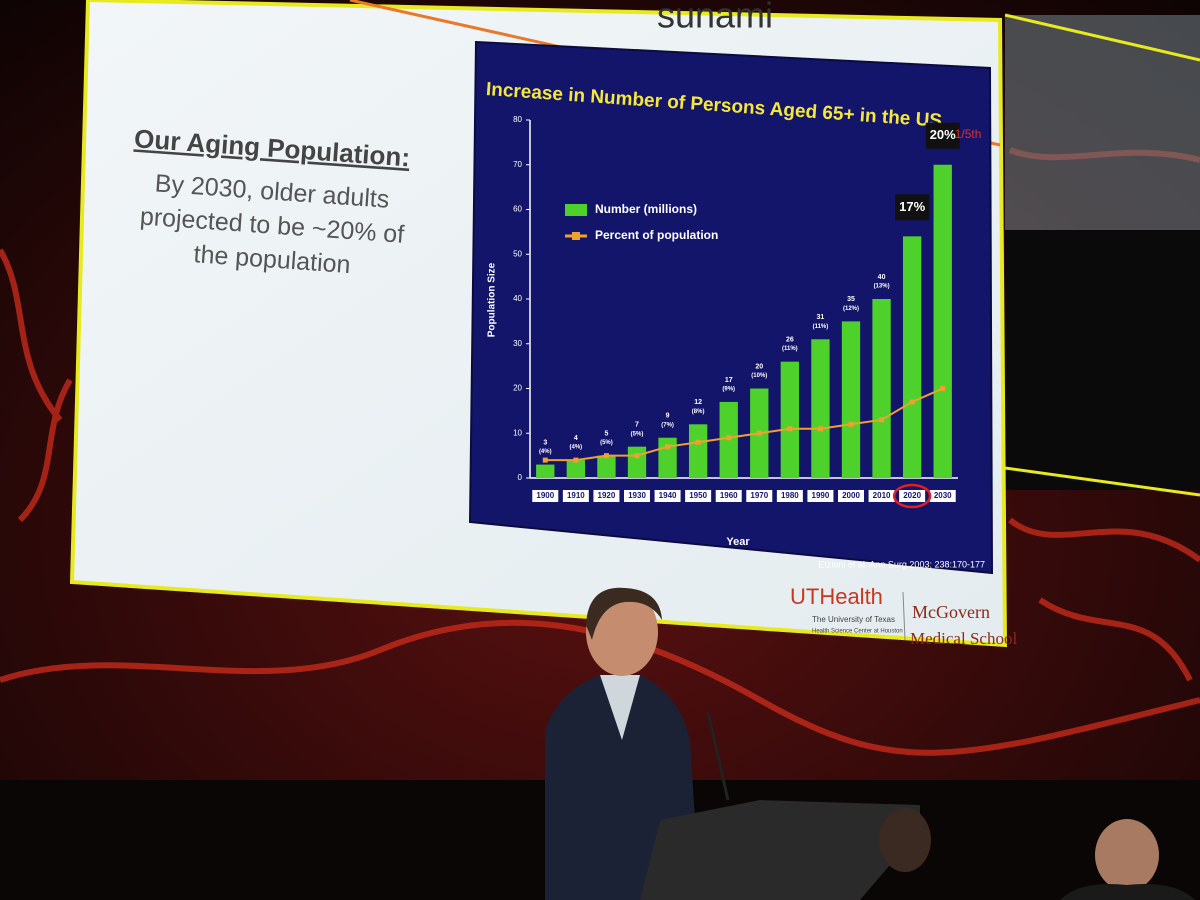  What do you see at coordinates (851, 299) in the screenshot?
I see `bar-value-label: 35` at bounding box center [851, 299].